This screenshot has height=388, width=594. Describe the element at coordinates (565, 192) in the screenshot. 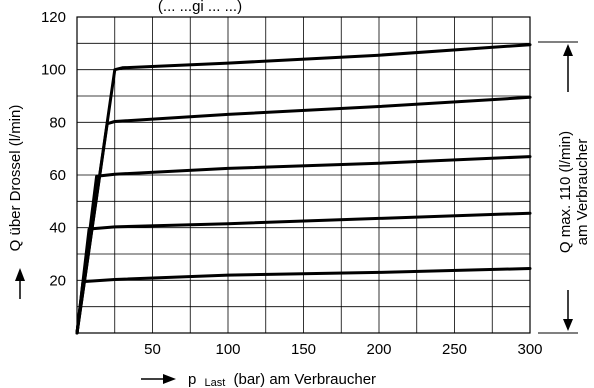

I see `q-max-label: Q max. 110 (l/min)` at that location.